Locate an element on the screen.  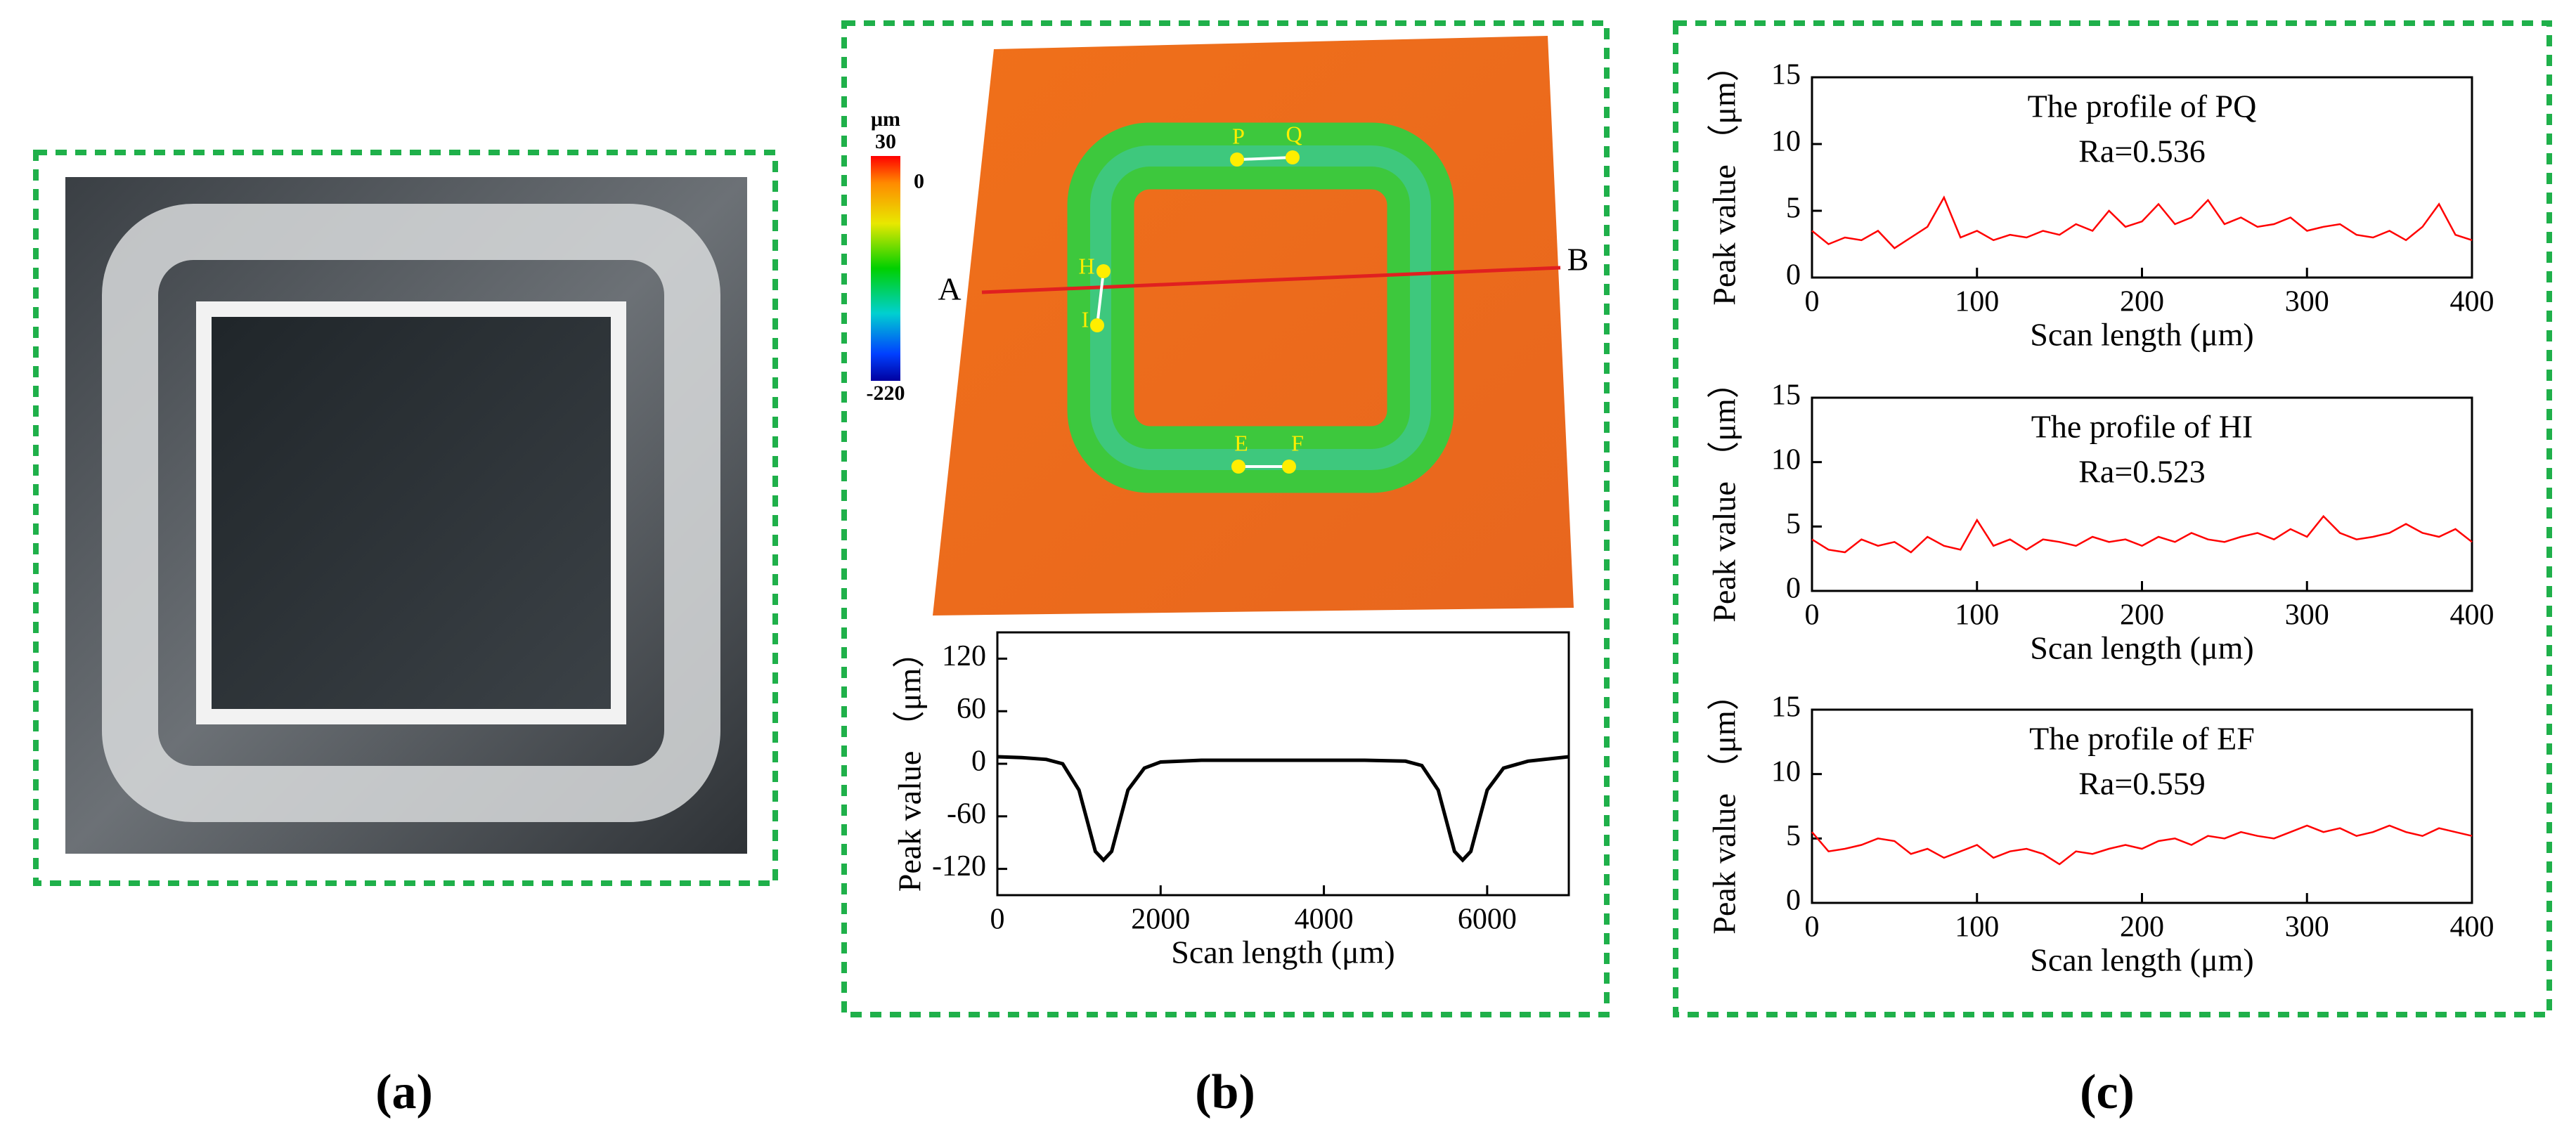
annotation: Ra=0.536 is located at coordinates (2142, 152).